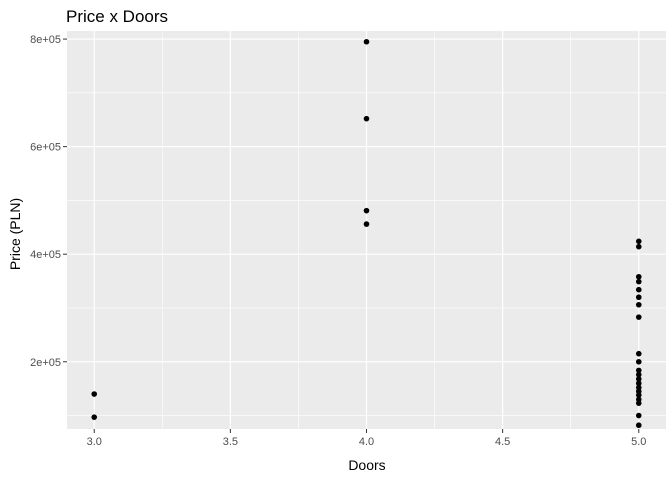 The image size is (672, 480). Describe the element at coordinates (638, 442) in the screenshot. I see `x-tick-label: 5.0` at that location.